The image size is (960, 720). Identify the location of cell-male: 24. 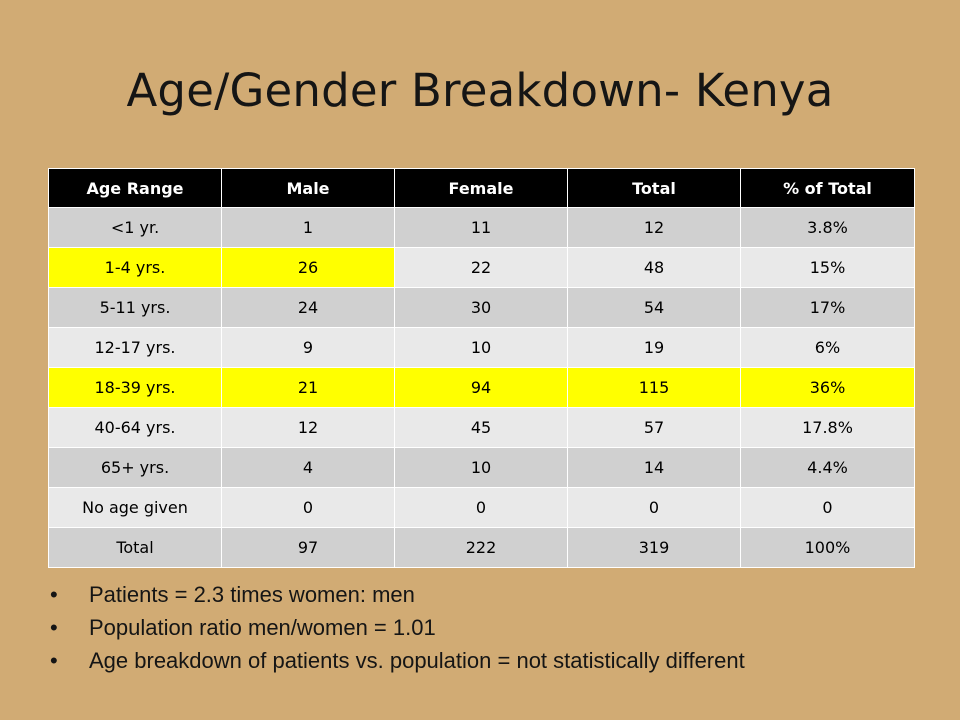
(308, 307).